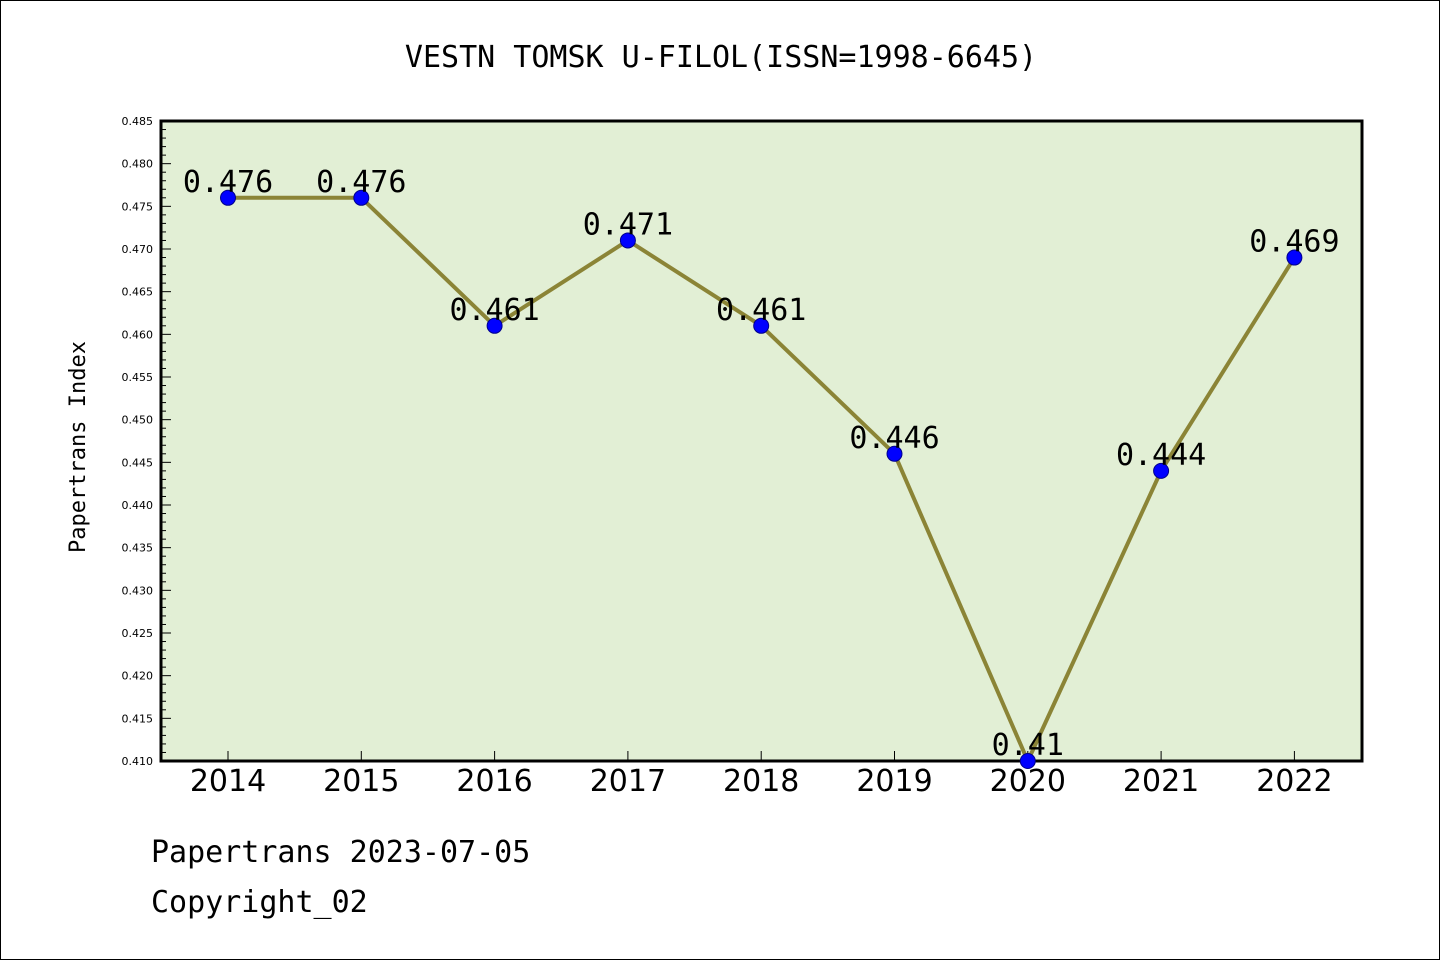 The width and height of the screenshot is (1440, 960). I want to click on x-tick-label: 2022, so click(1294, 781).